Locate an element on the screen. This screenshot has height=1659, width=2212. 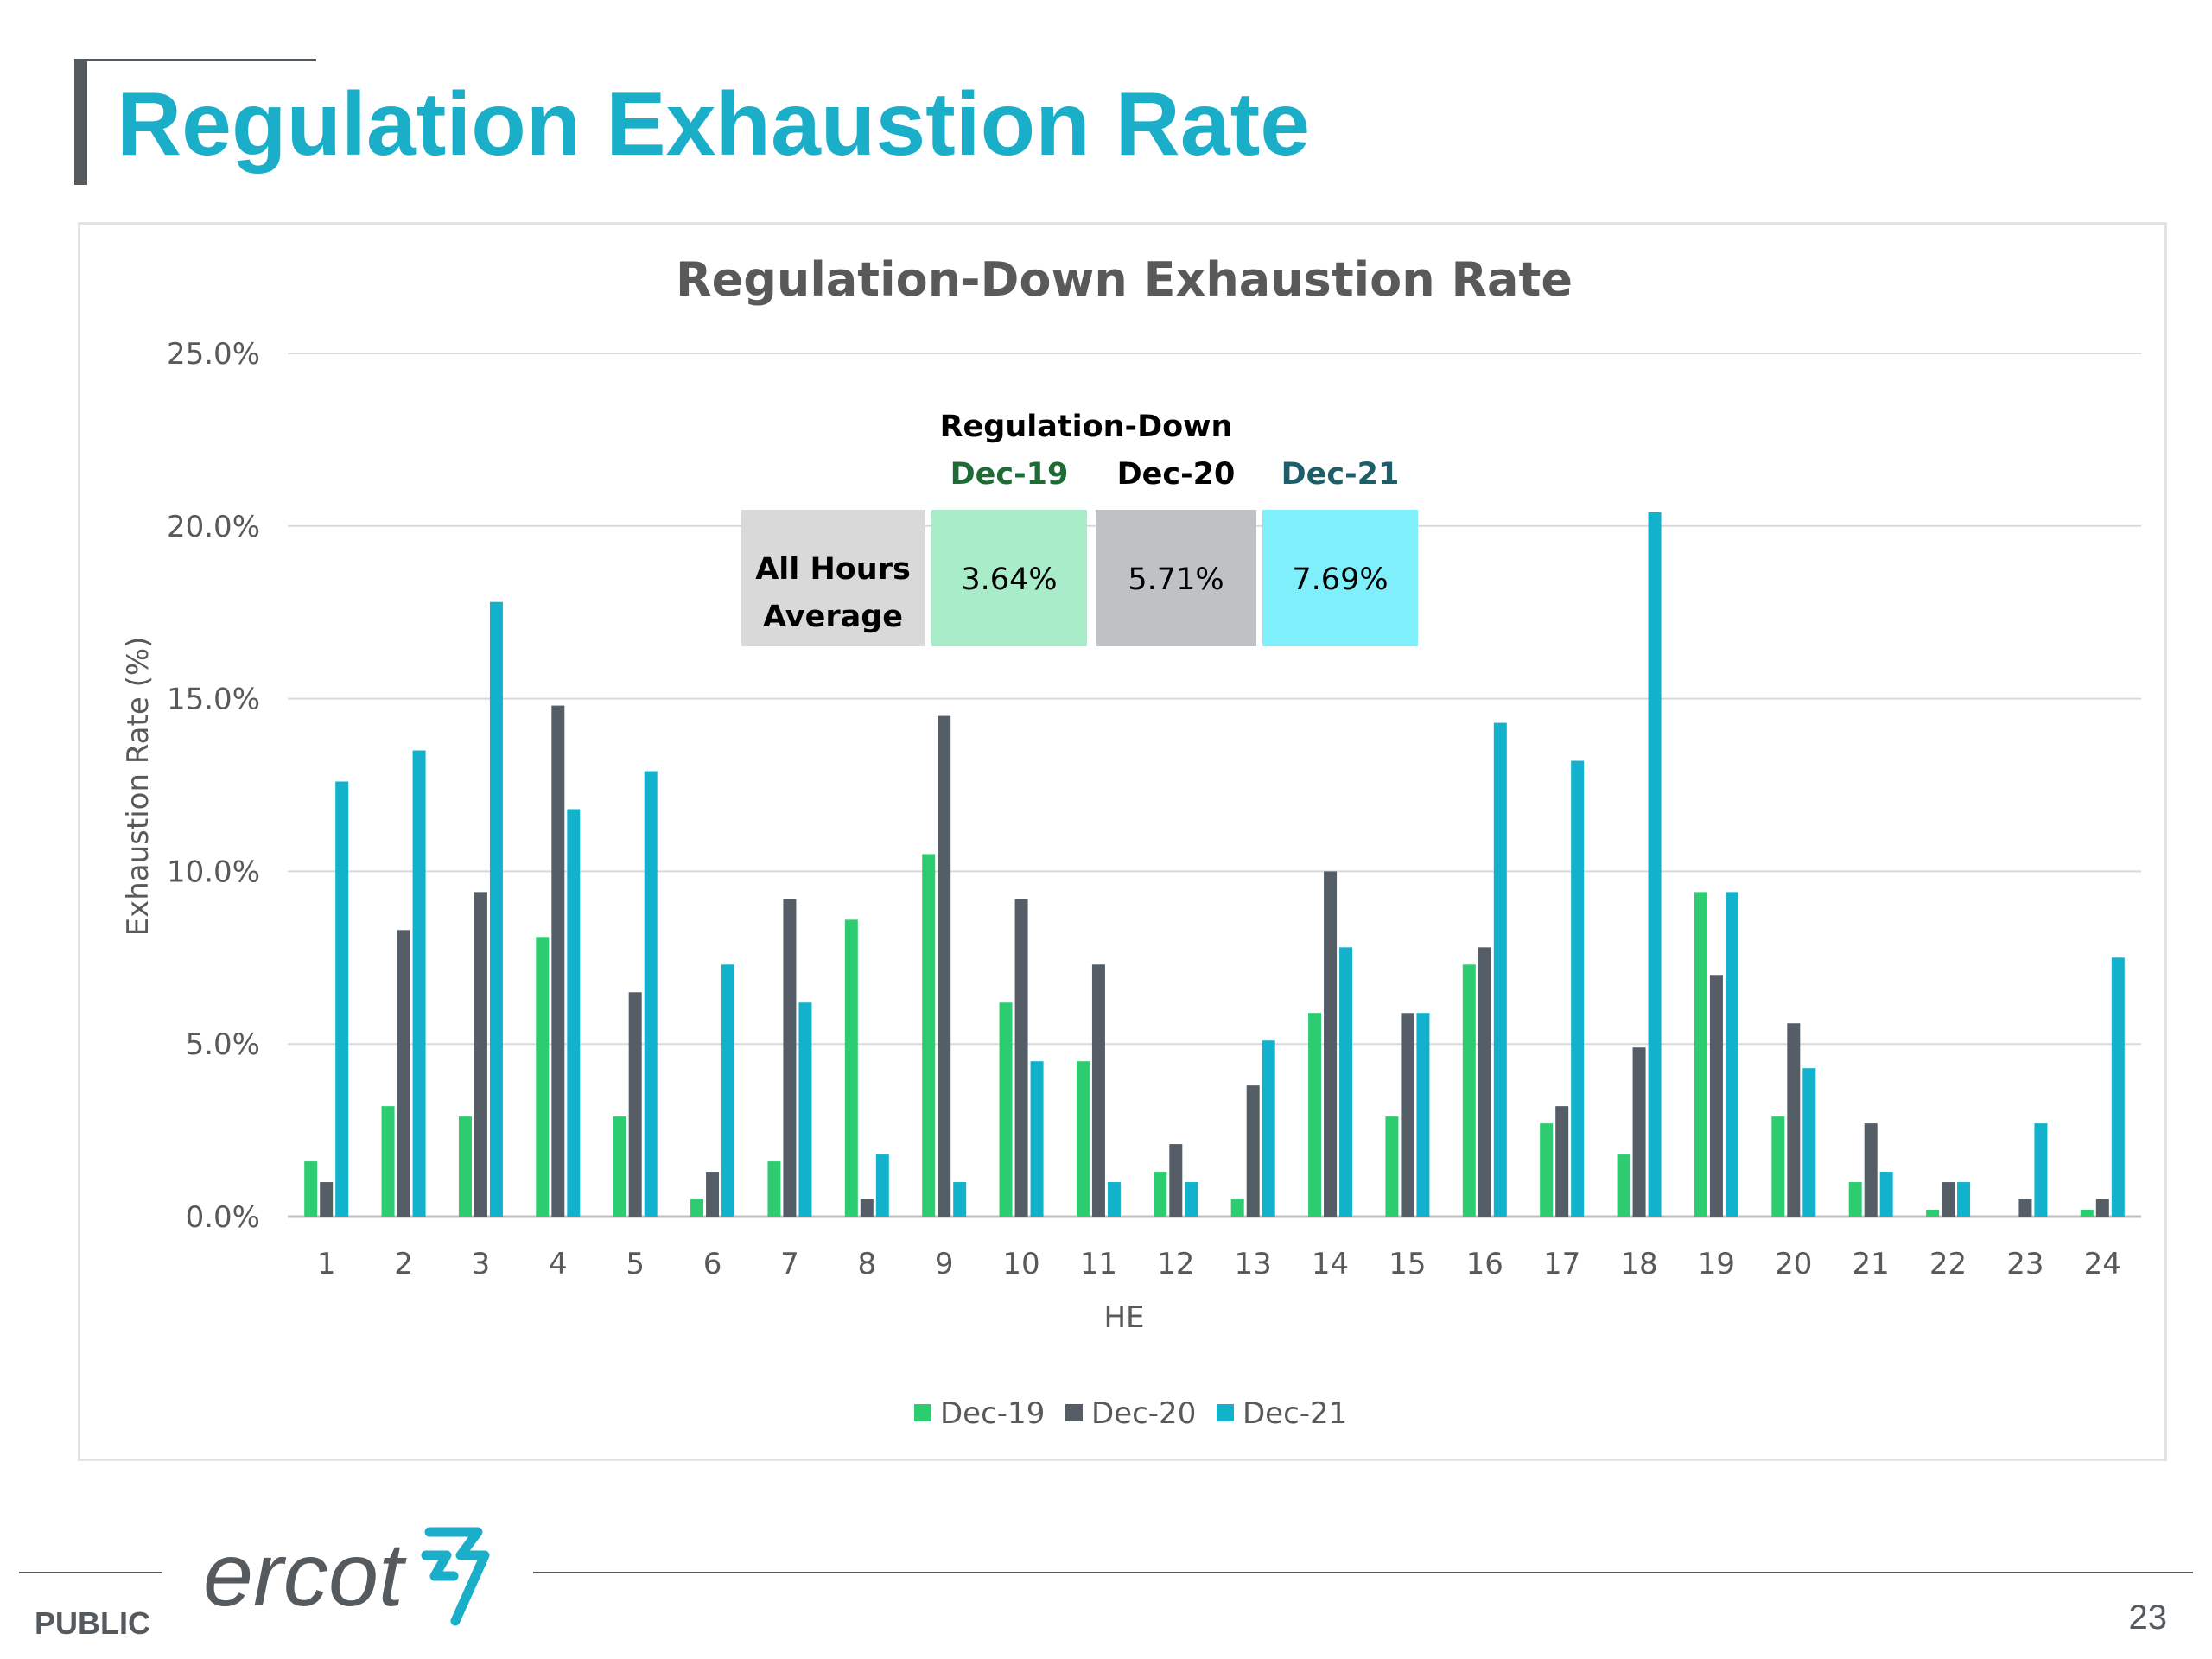
legend-label-dec-19: Dec-19 is located at coordinates (992, 1413).